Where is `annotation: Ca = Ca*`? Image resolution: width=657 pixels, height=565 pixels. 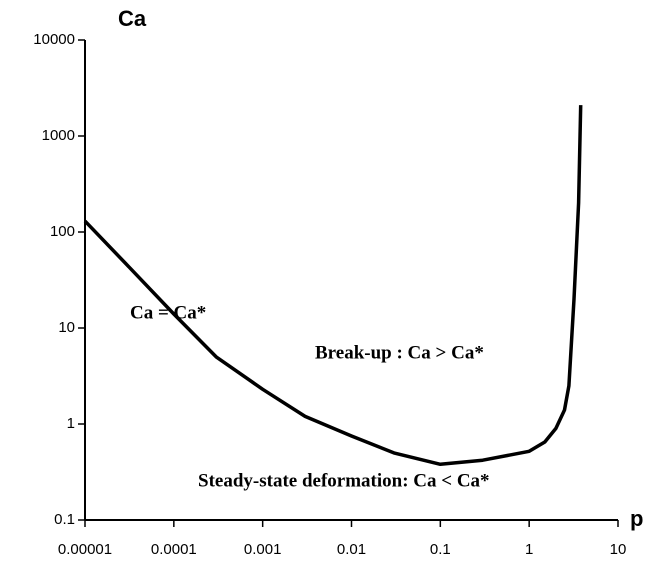
annotation: Ca = Ca* is located at coordinates (168, 312).